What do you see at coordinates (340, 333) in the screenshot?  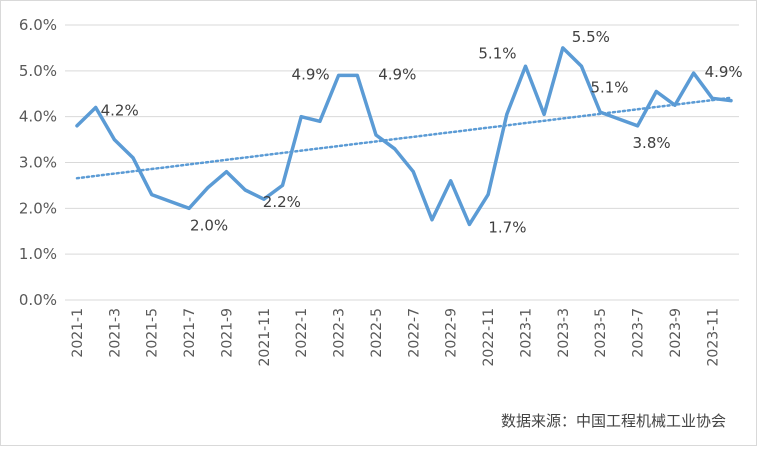 I see `x-tick-label: 2022-3` at bounding box center [340, 333].